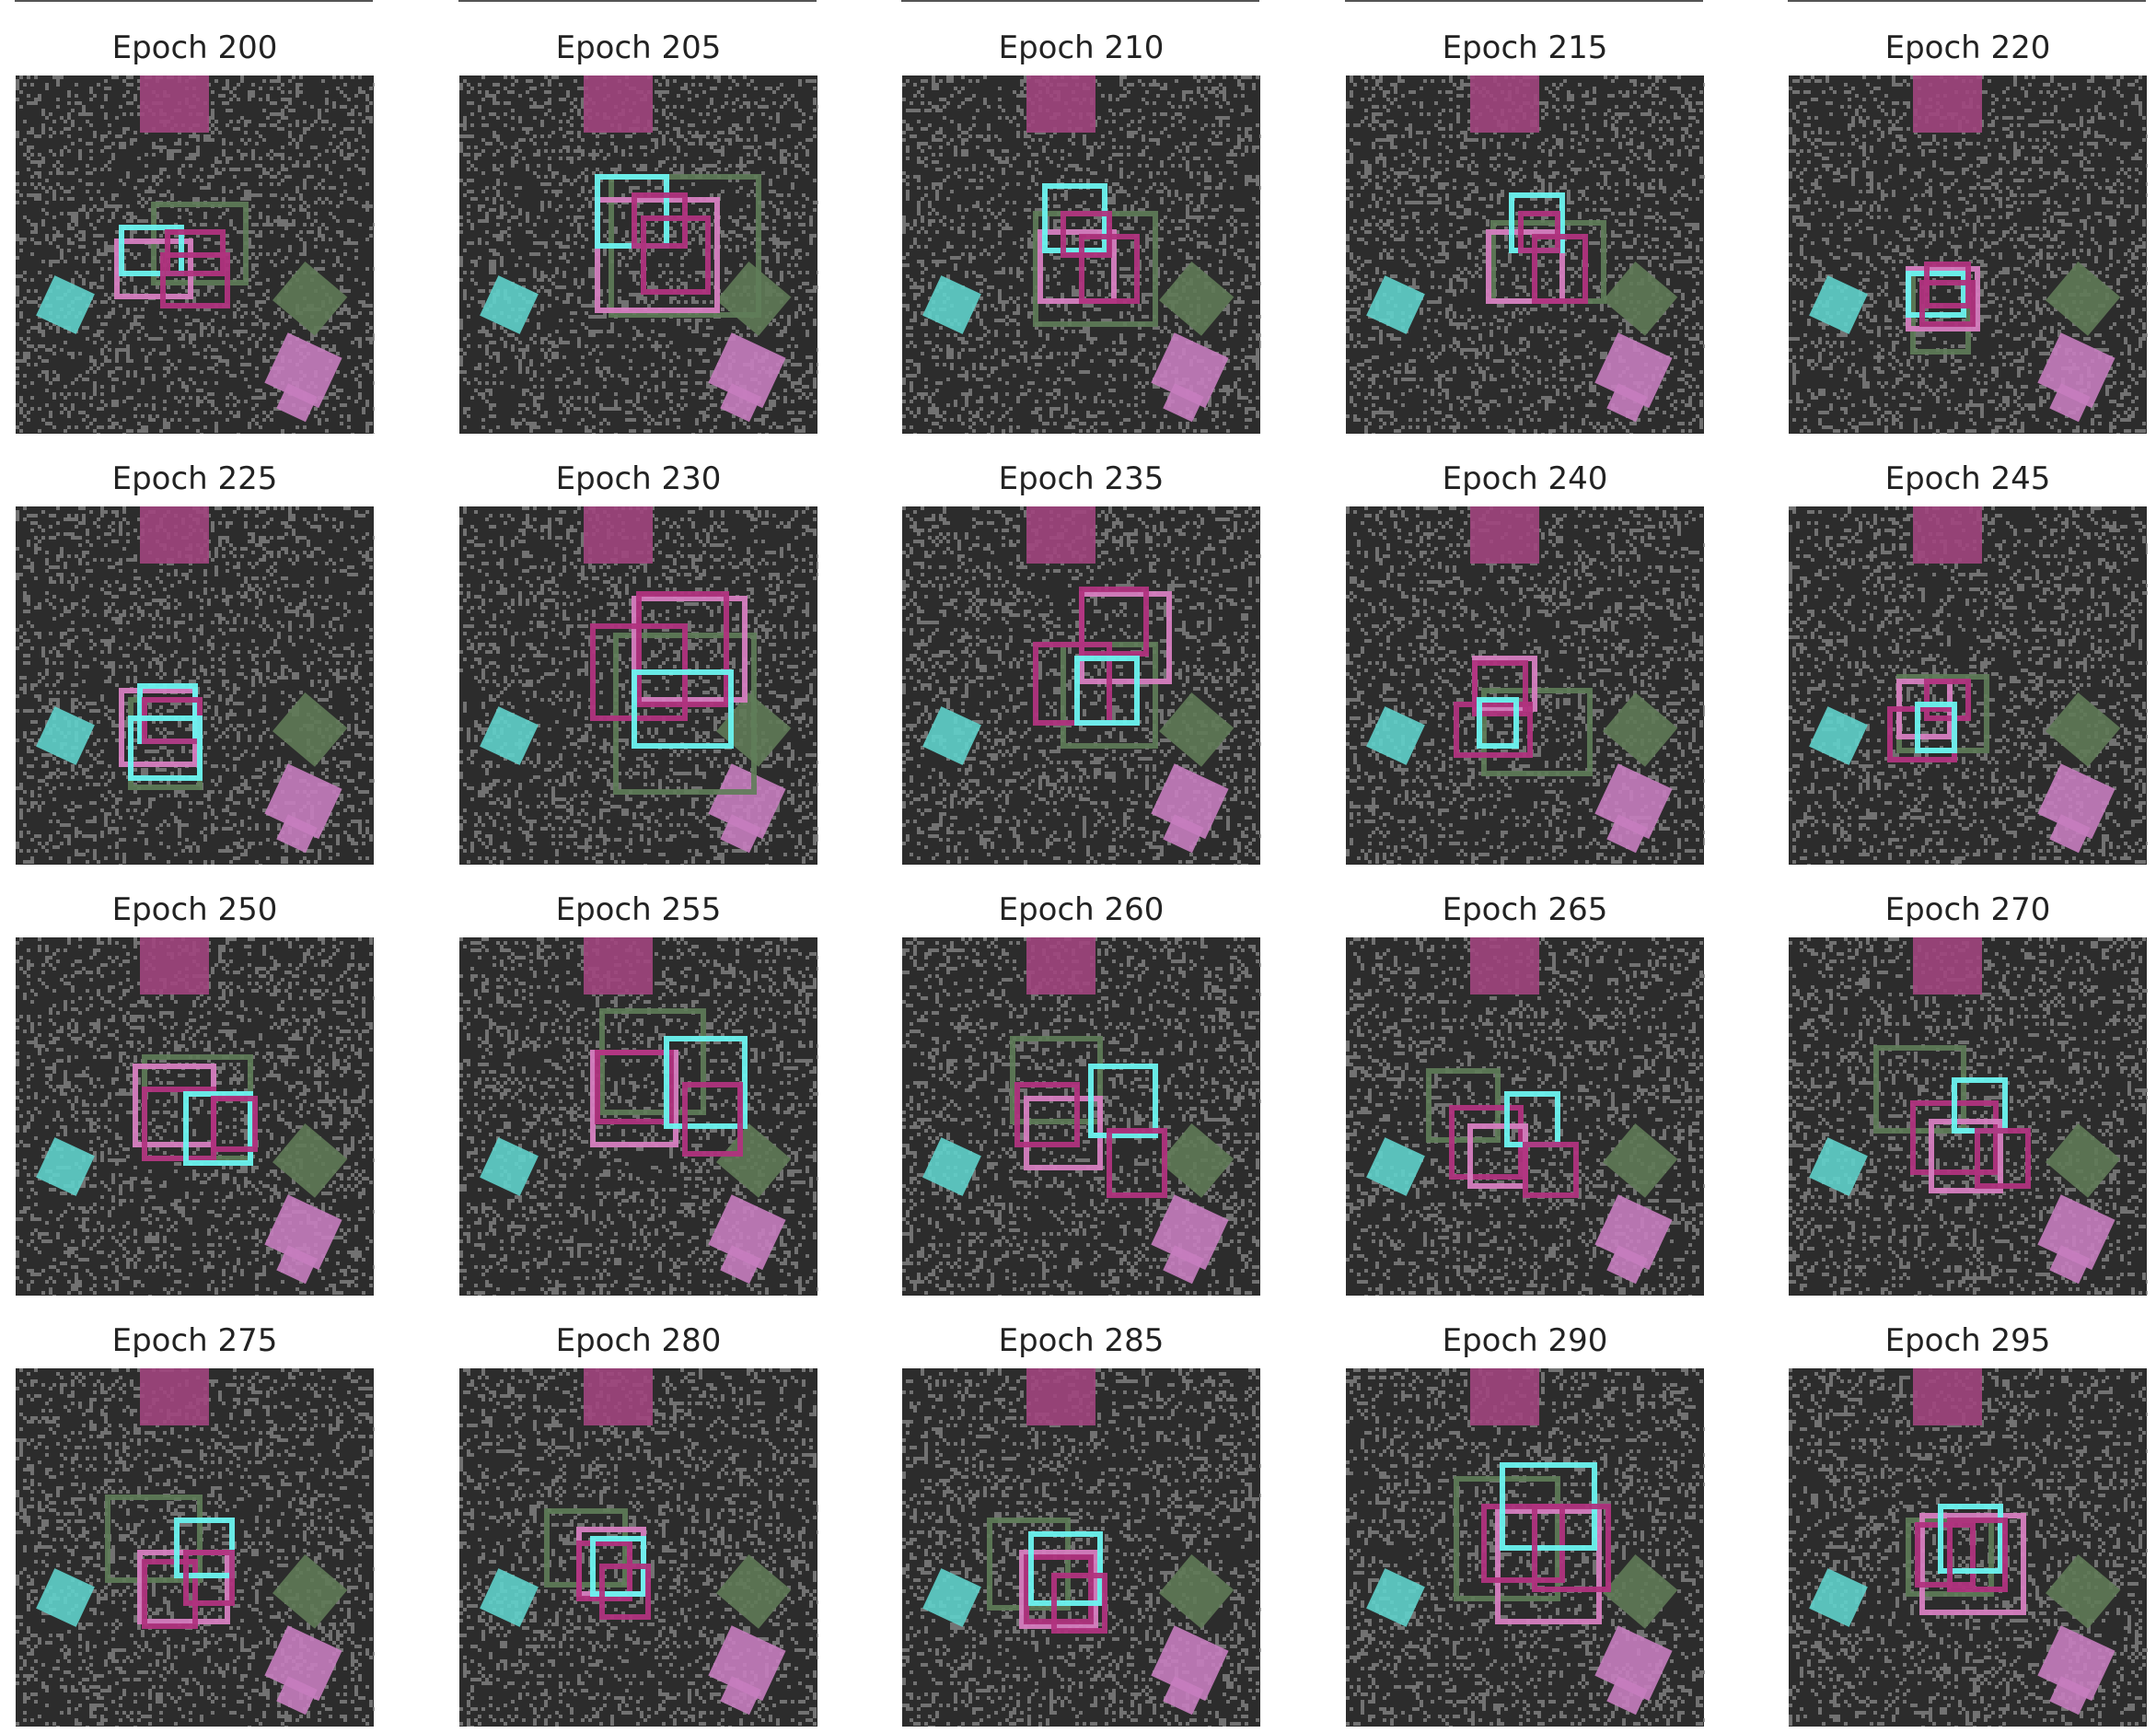 This screenshot has width=2156, height=1733. Describe the element at coordinates (1081, 910) in the screenshot. I see `panel-title: Epoch 260` at that location.